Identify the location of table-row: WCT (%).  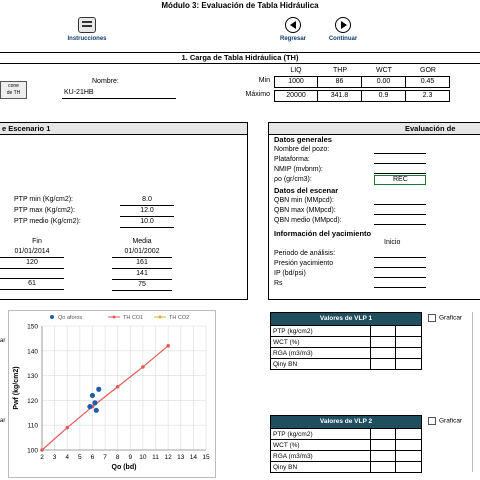
(346, 342).